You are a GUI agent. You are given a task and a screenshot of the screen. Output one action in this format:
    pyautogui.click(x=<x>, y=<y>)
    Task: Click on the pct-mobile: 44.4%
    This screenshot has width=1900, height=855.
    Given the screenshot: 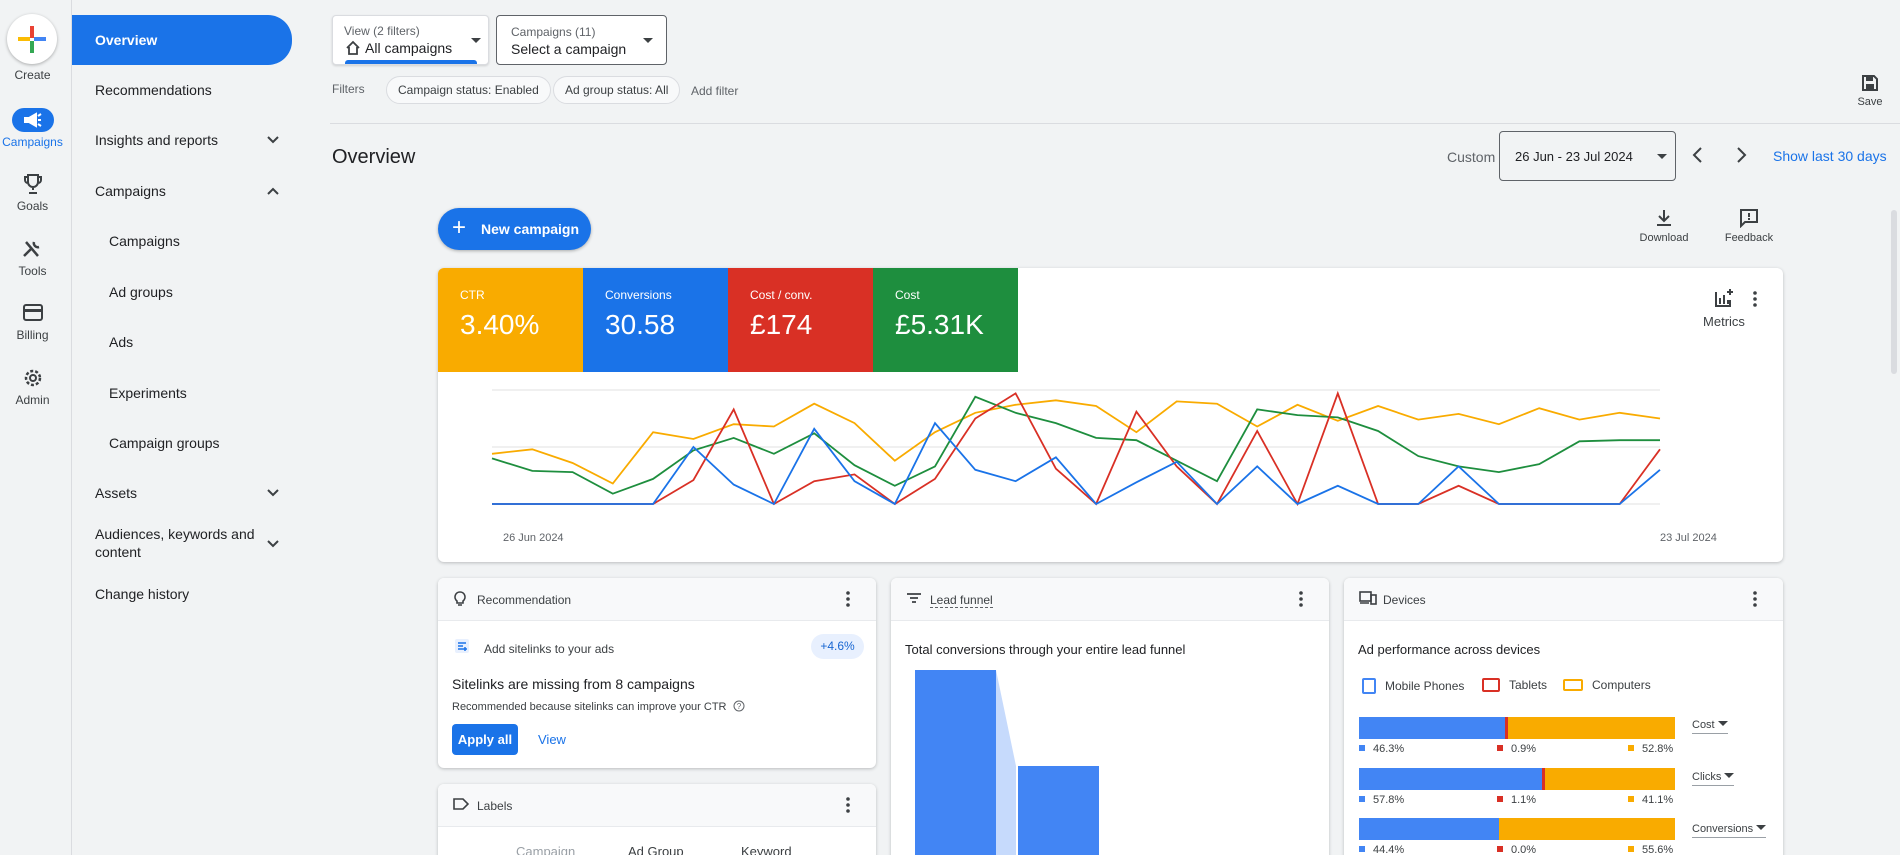 What is the action you would take?
    pyautogui.click(x=1381, y=849)
    